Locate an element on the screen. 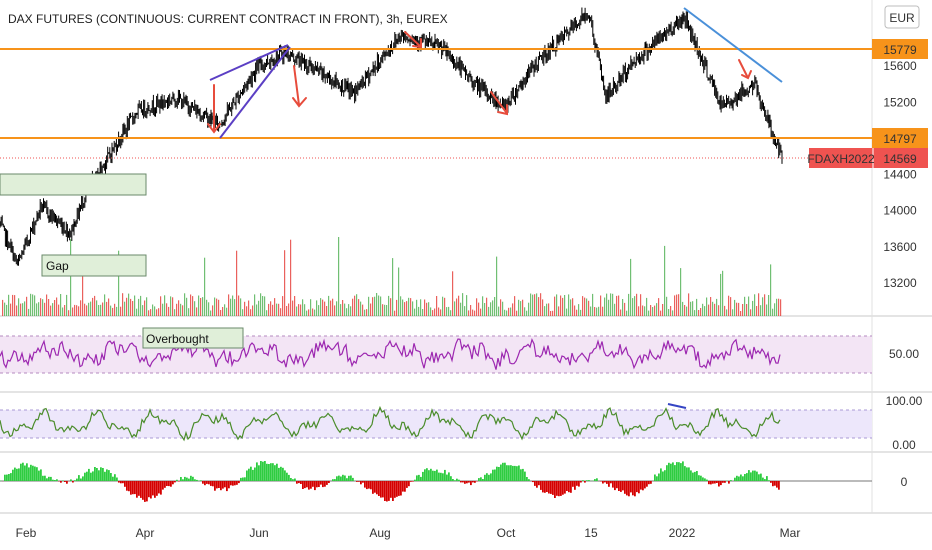  level-badge-low-text: 14797 is located at coordinates (900, 139).